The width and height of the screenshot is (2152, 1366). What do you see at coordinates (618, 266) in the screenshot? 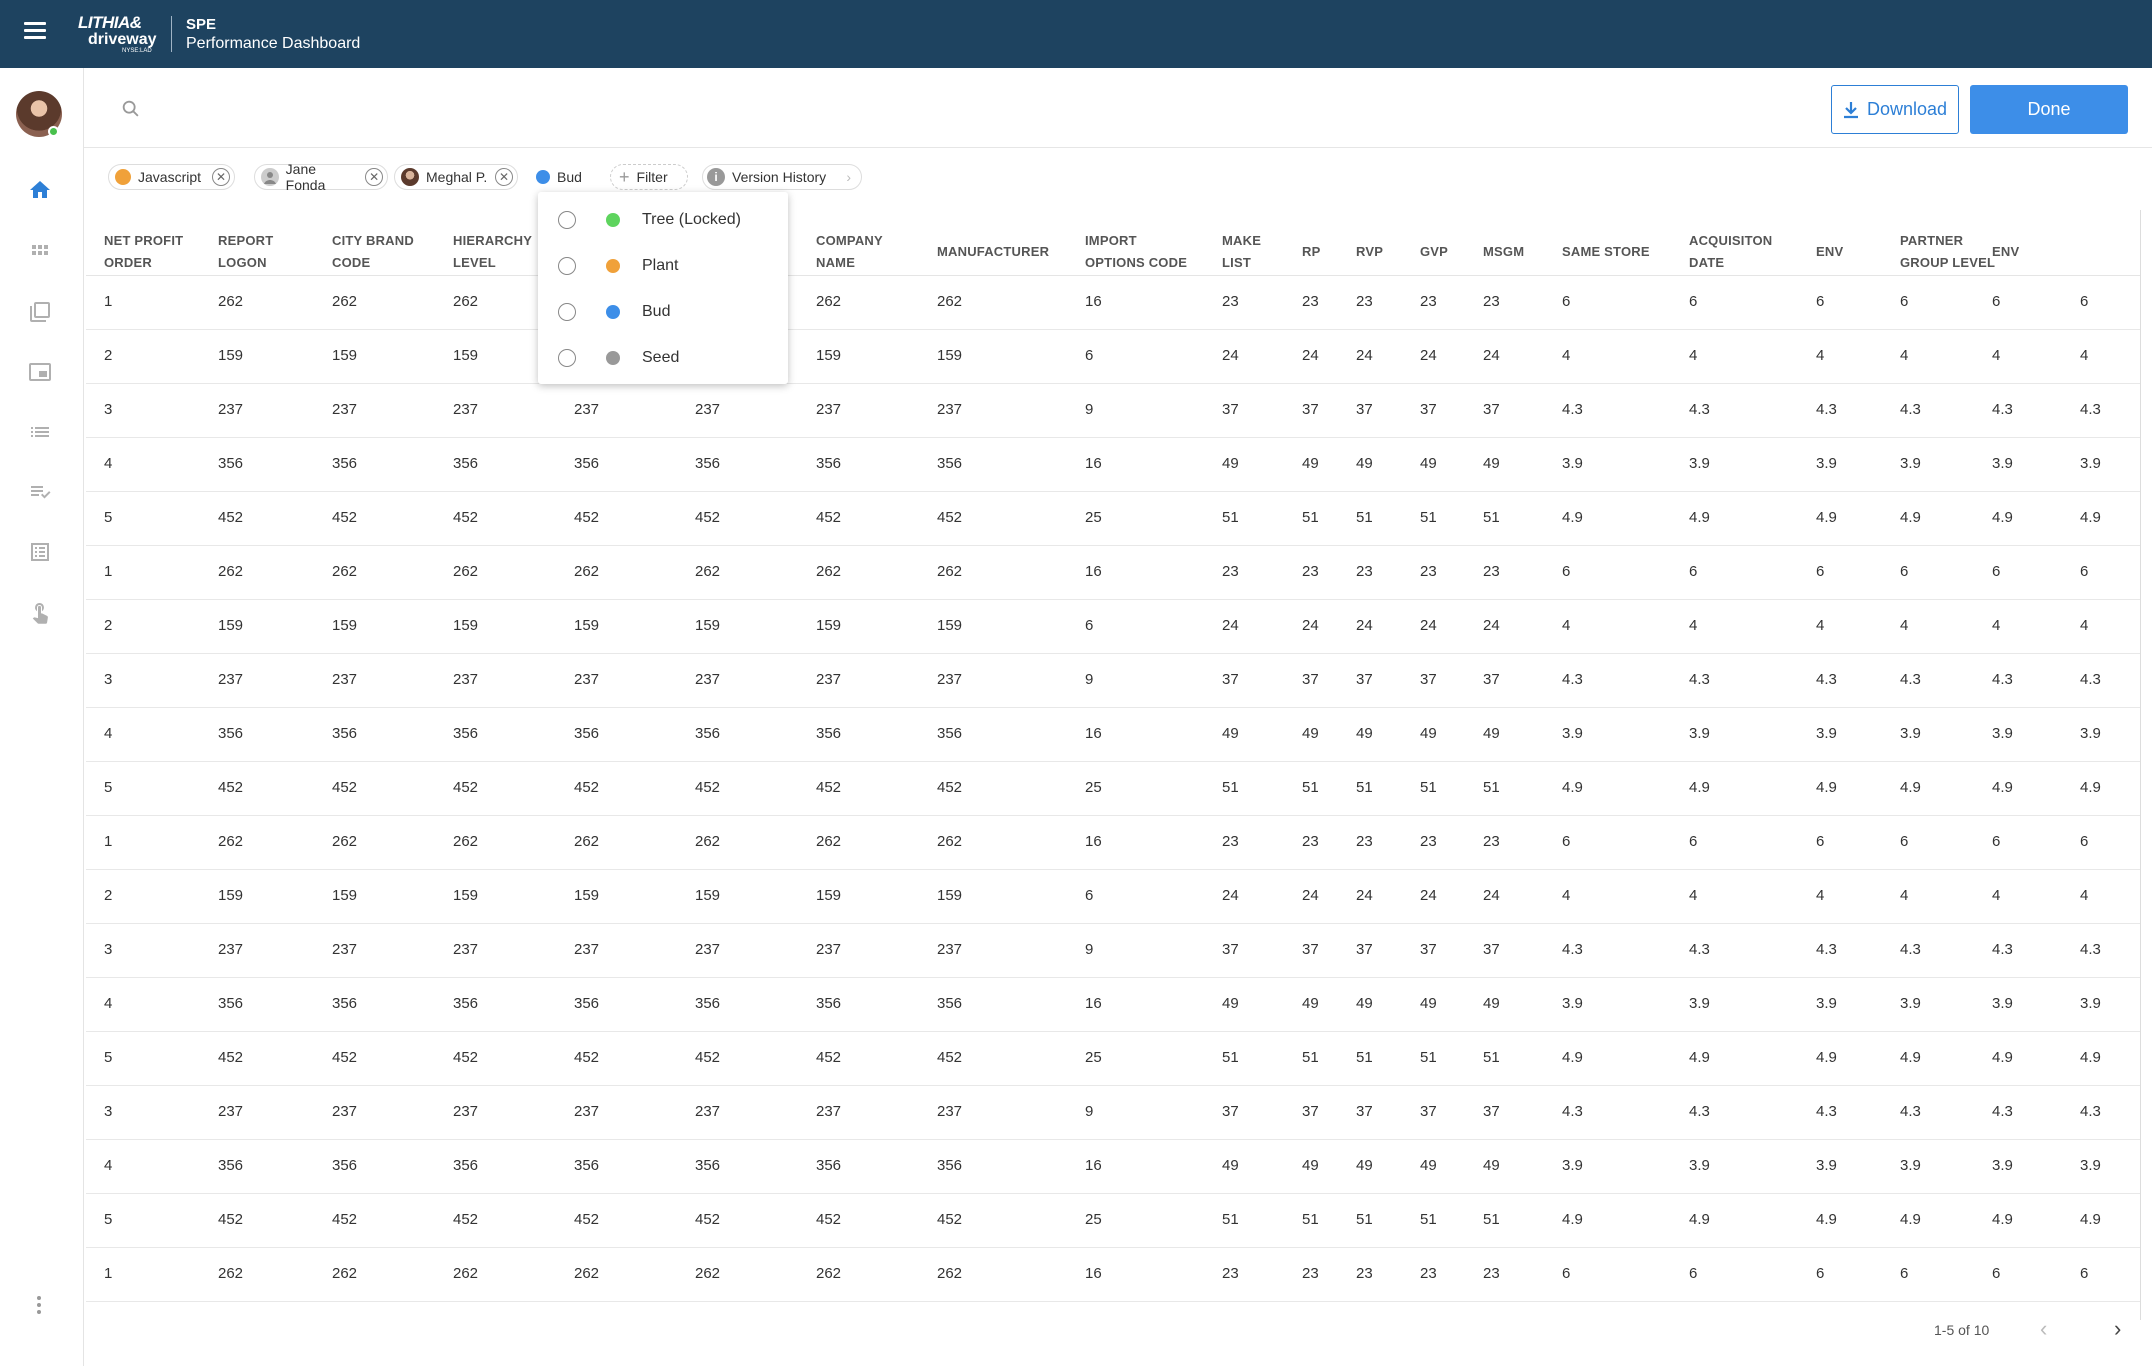
I see `dropdown-option-plant: Plant` at bounding box center [618, 266].